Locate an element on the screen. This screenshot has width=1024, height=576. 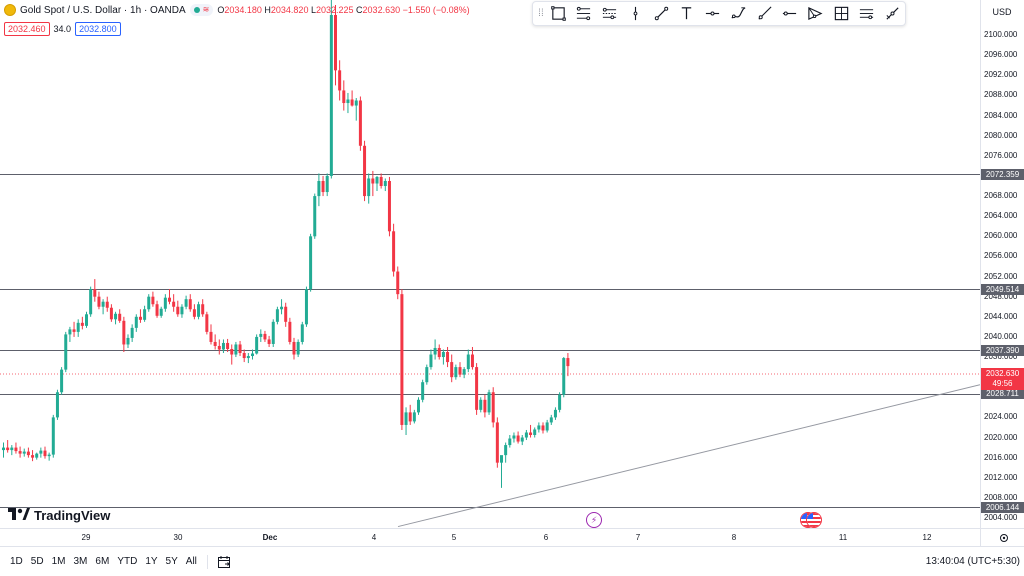
symbol-title: Gold Spot / U.S. Dollar · 1h · OANDA is located at coordinates (103, 10).